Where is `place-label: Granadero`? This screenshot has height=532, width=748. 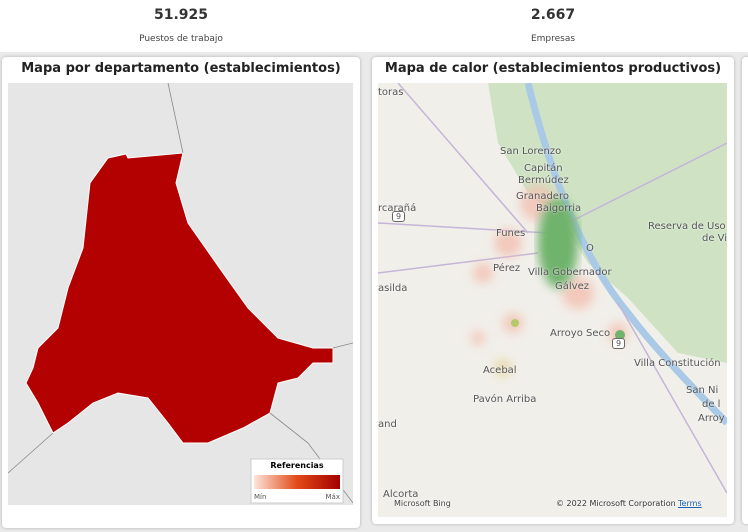
place-label: Granadero is located at coordinates (542, 196).